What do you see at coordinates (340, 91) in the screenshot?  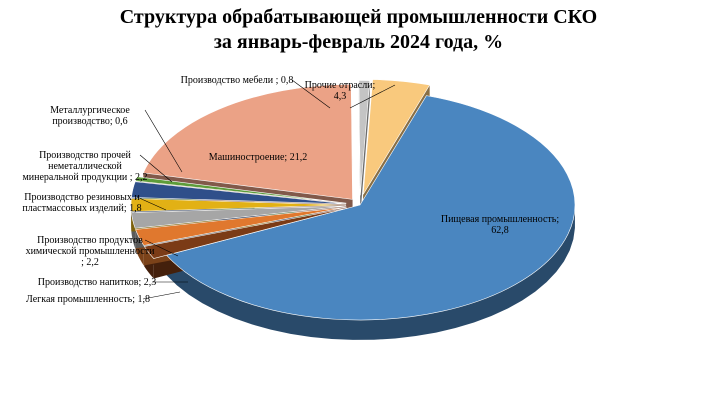 I see `slice-label: Прочие отрасли; 4,3` at bounding box center [340, 91].